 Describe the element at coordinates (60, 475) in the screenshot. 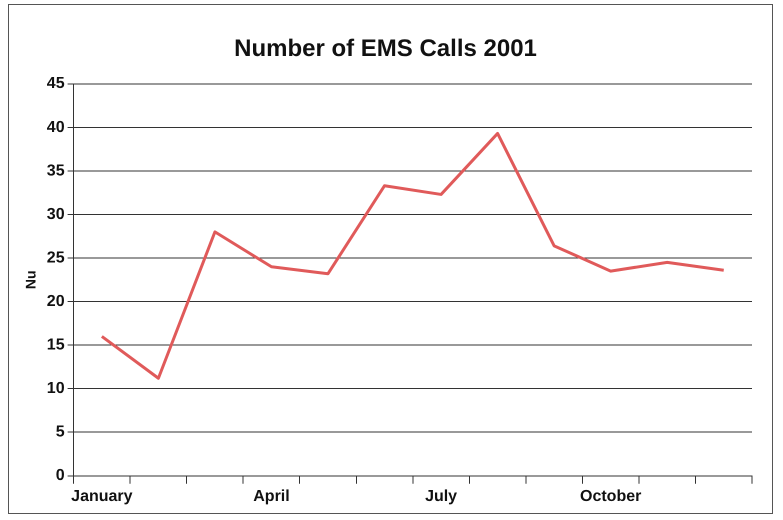

I see `y-tick-label: 0` at that location.